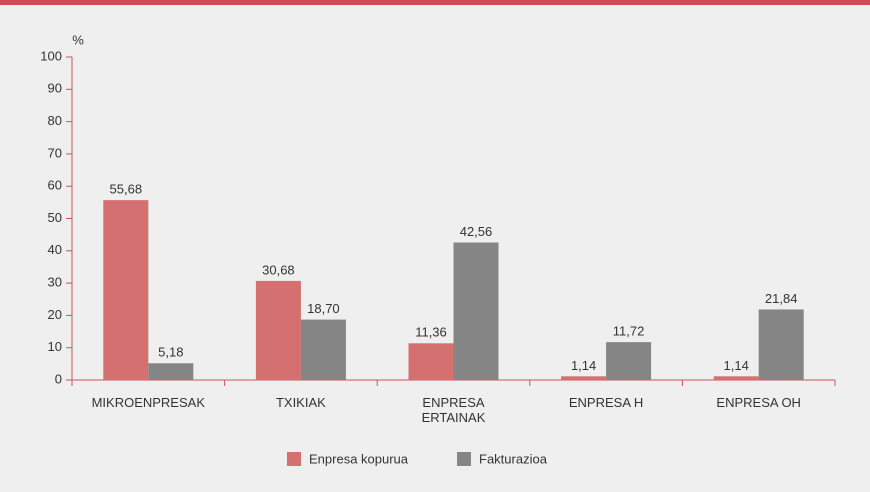 The width and height of the screenshot is (870, 492). I want to click on y-tick-label: 20, so click(55, 314).